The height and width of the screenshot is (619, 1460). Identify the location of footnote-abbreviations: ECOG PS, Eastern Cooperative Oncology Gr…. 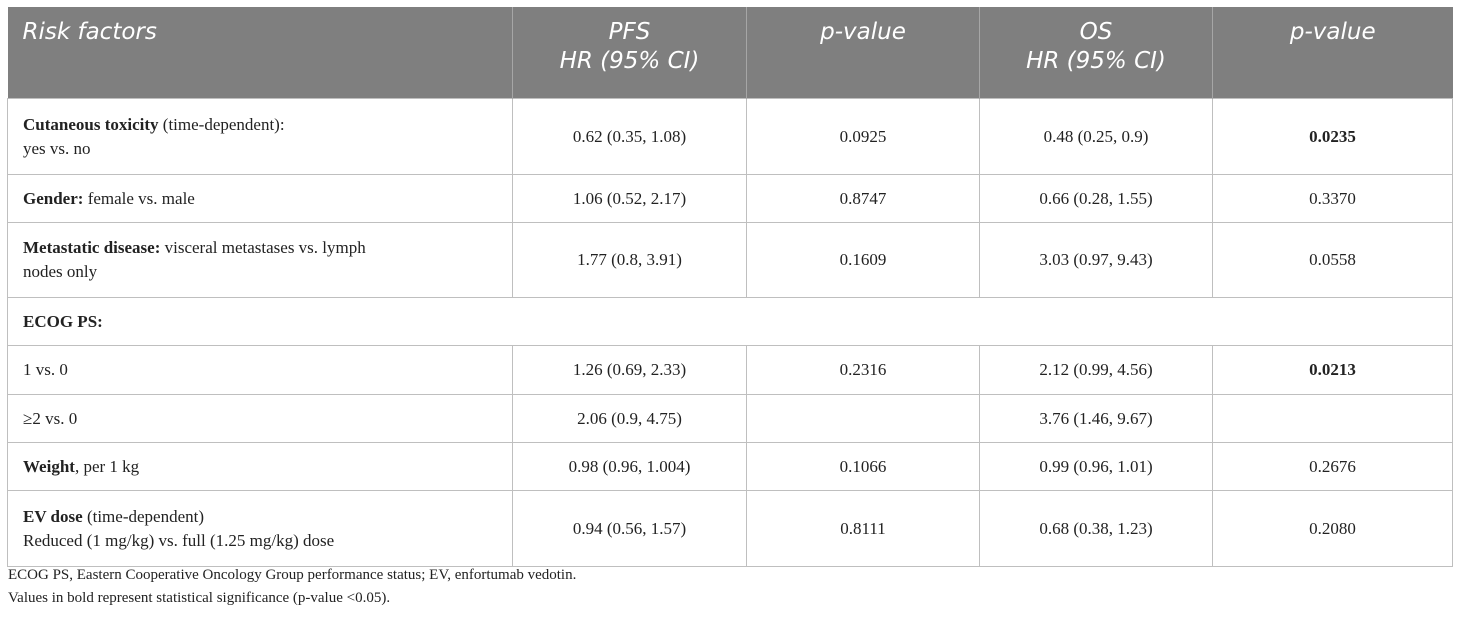
(292, 575).